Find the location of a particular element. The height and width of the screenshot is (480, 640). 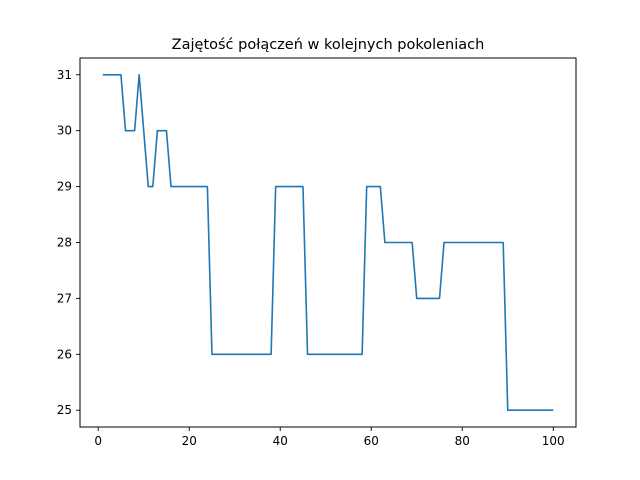

y-tick-label: 27 is located at coordinates (64, 298).